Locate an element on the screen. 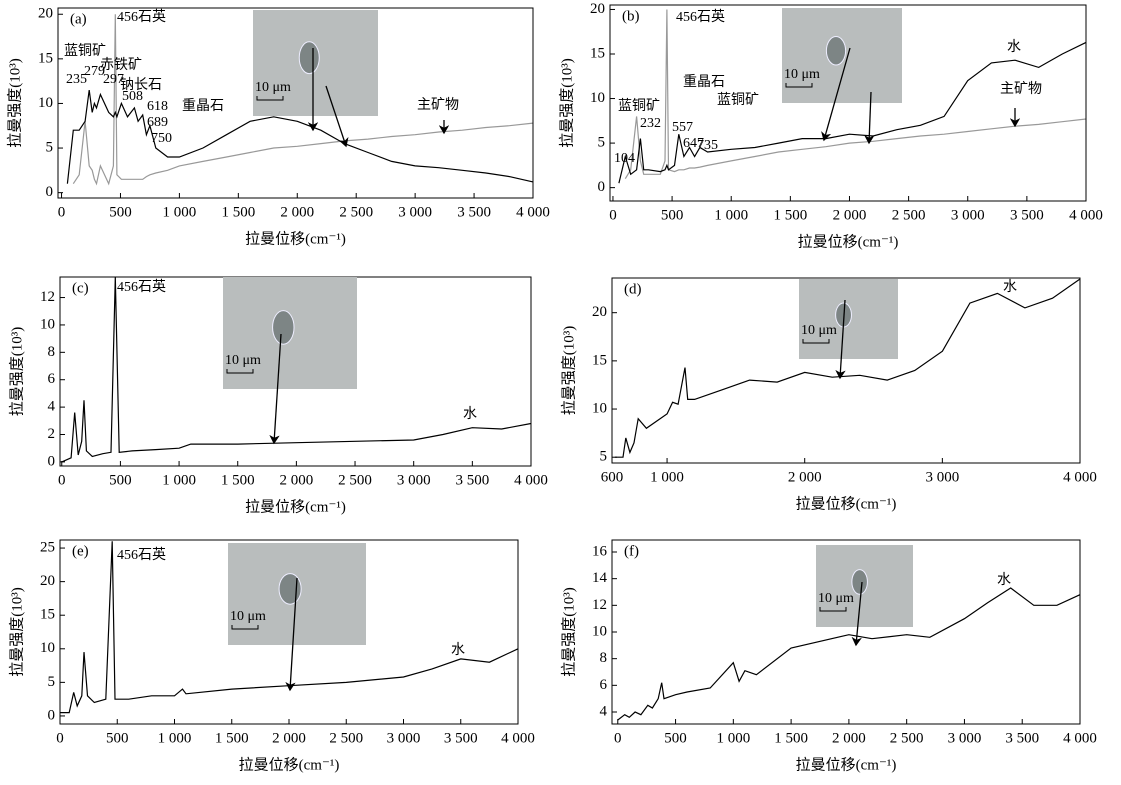 The image size is (1121, 785). y-tick-label: 8 is located at coordinates (604, 658).